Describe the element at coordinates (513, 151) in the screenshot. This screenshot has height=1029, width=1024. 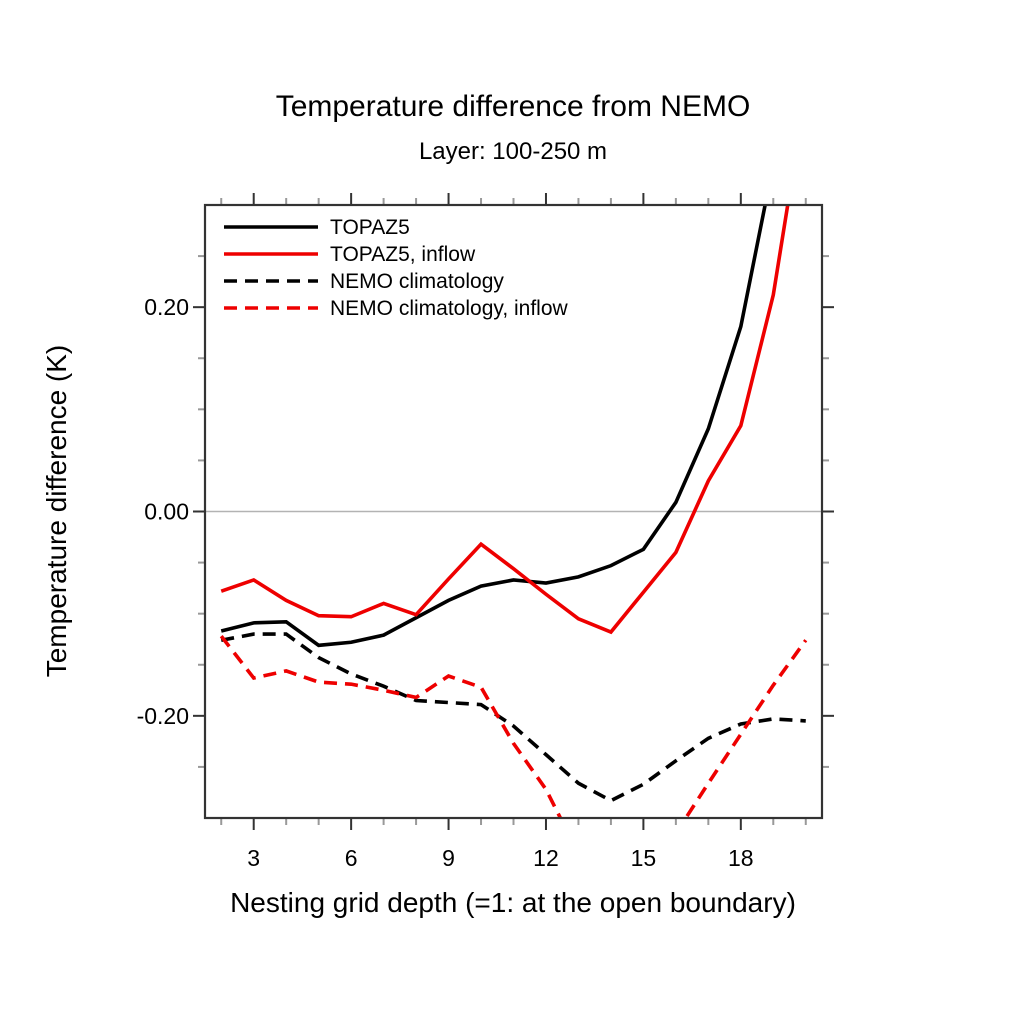
I see `chart-subtitle: Layer: 100-250 m` at that location.